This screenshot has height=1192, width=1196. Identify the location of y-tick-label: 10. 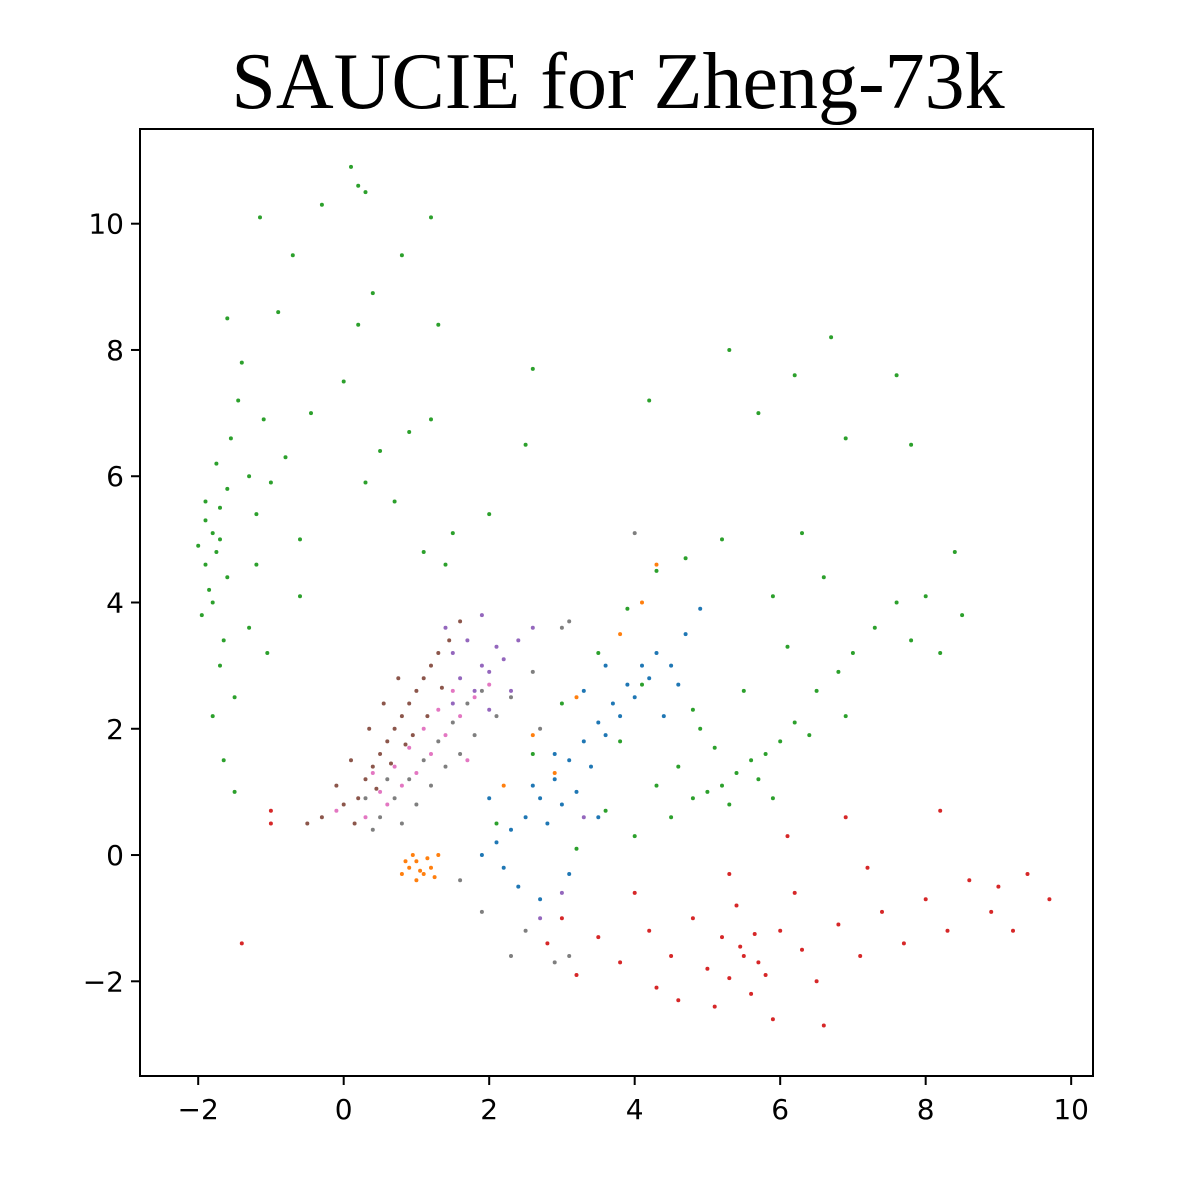
(106, 224).